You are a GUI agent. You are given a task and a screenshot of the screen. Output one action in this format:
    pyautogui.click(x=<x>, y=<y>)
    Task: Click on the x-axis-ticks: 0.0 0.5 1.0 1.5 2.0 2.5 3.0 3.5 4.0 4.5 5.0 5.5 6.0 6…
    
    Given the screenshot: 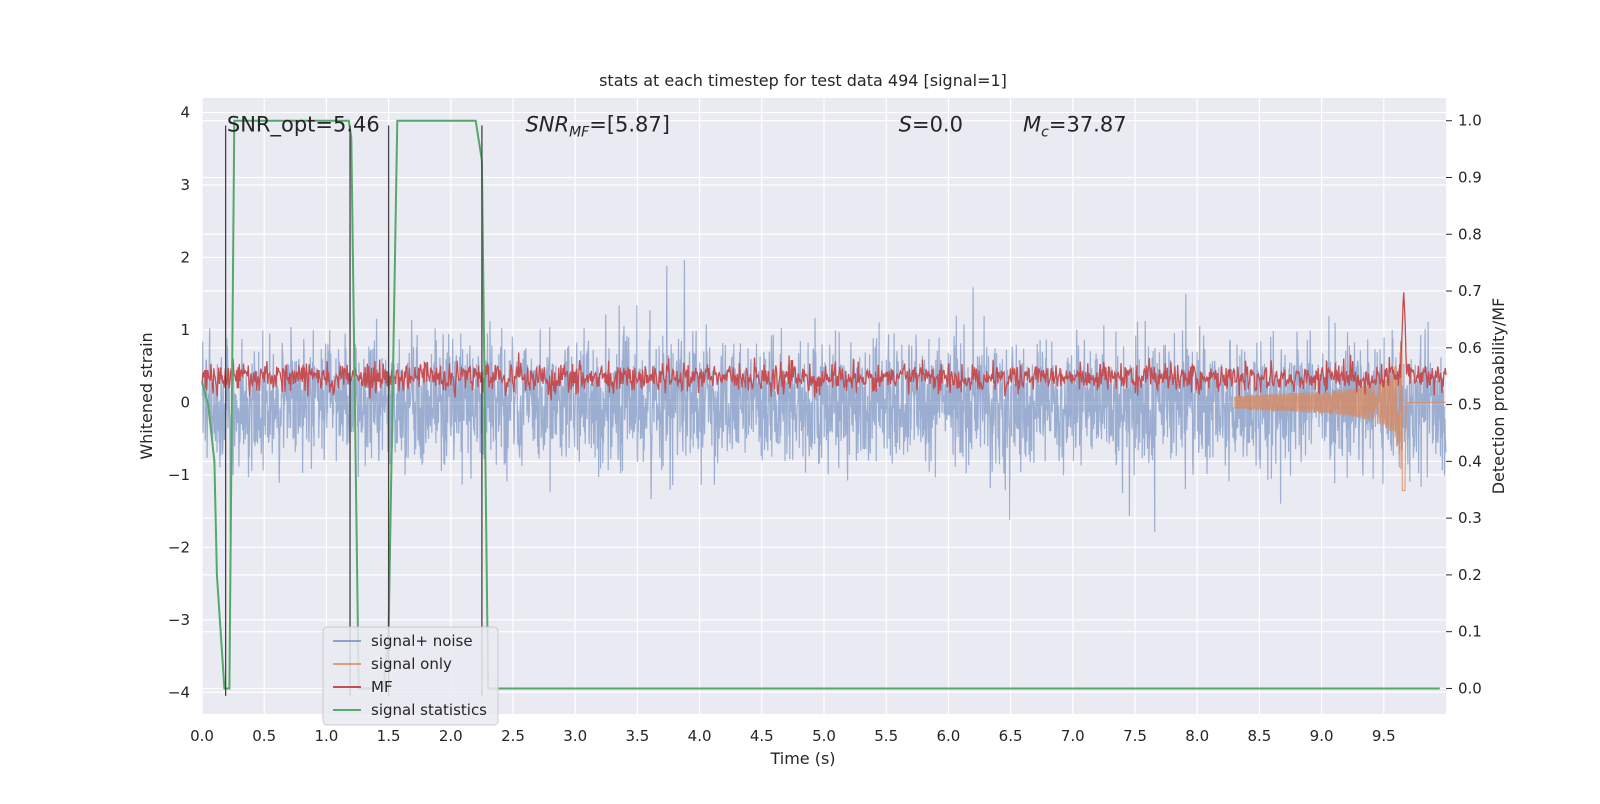 What is the action you would take?
    pyautogui.click(x=793, y=736)
    